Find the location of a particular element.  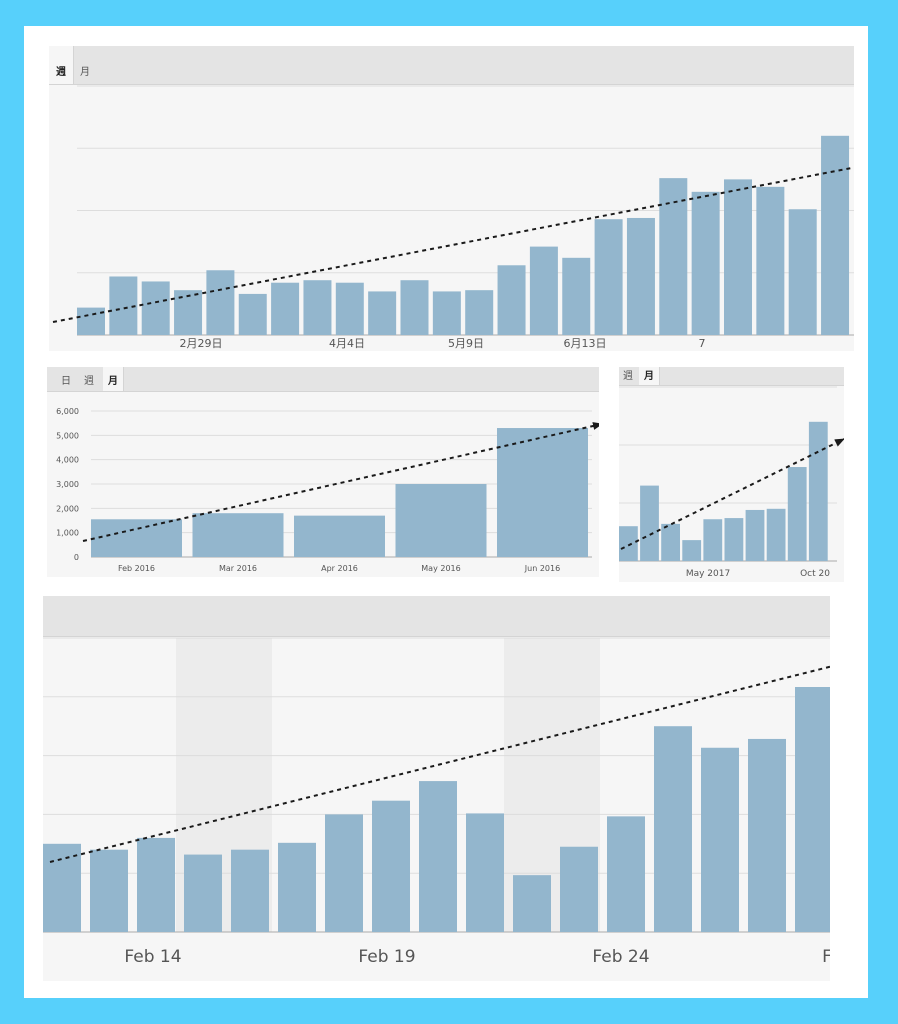

y-tick-label: 5,000 is located at coordinates (67, 435).